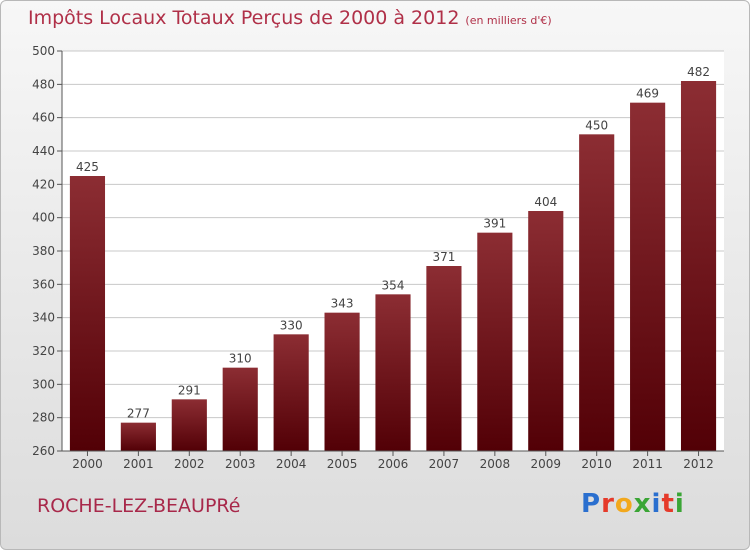  I want to click on logo-letter: t, so click(668, 504).